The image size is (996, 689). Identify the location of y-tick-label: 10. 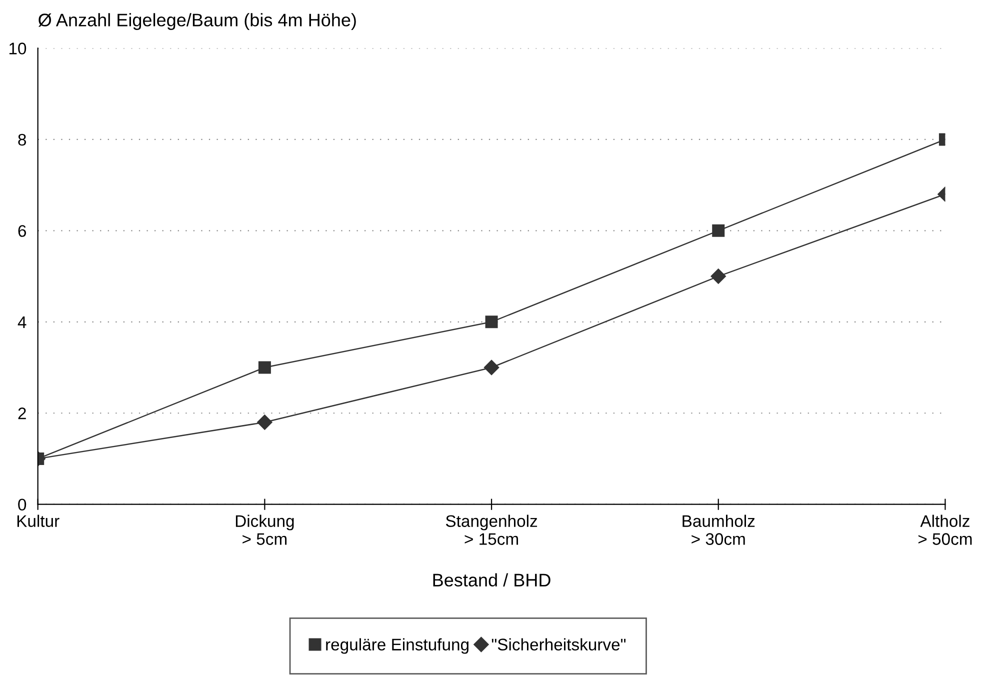
(17, 48).